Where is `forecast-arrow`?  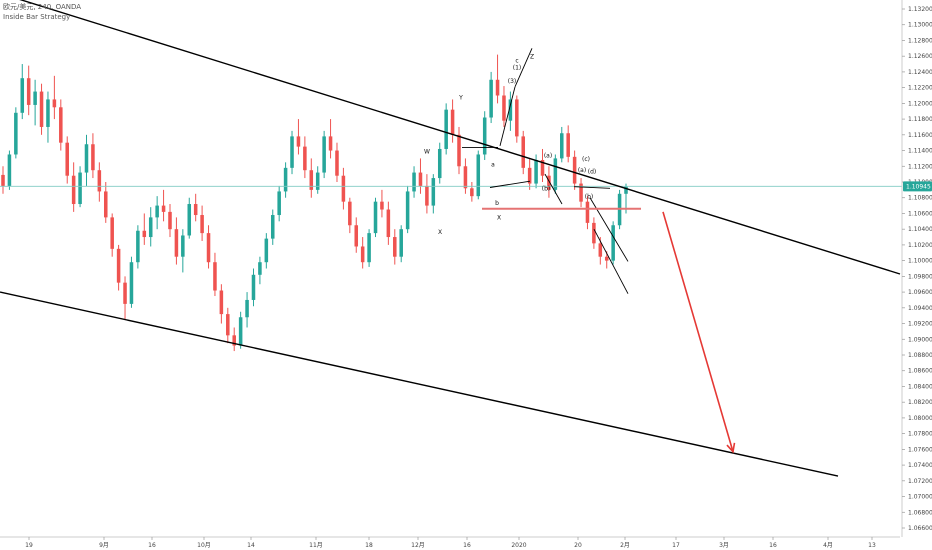 forecast-arrow is located at coordinates (699, 332).